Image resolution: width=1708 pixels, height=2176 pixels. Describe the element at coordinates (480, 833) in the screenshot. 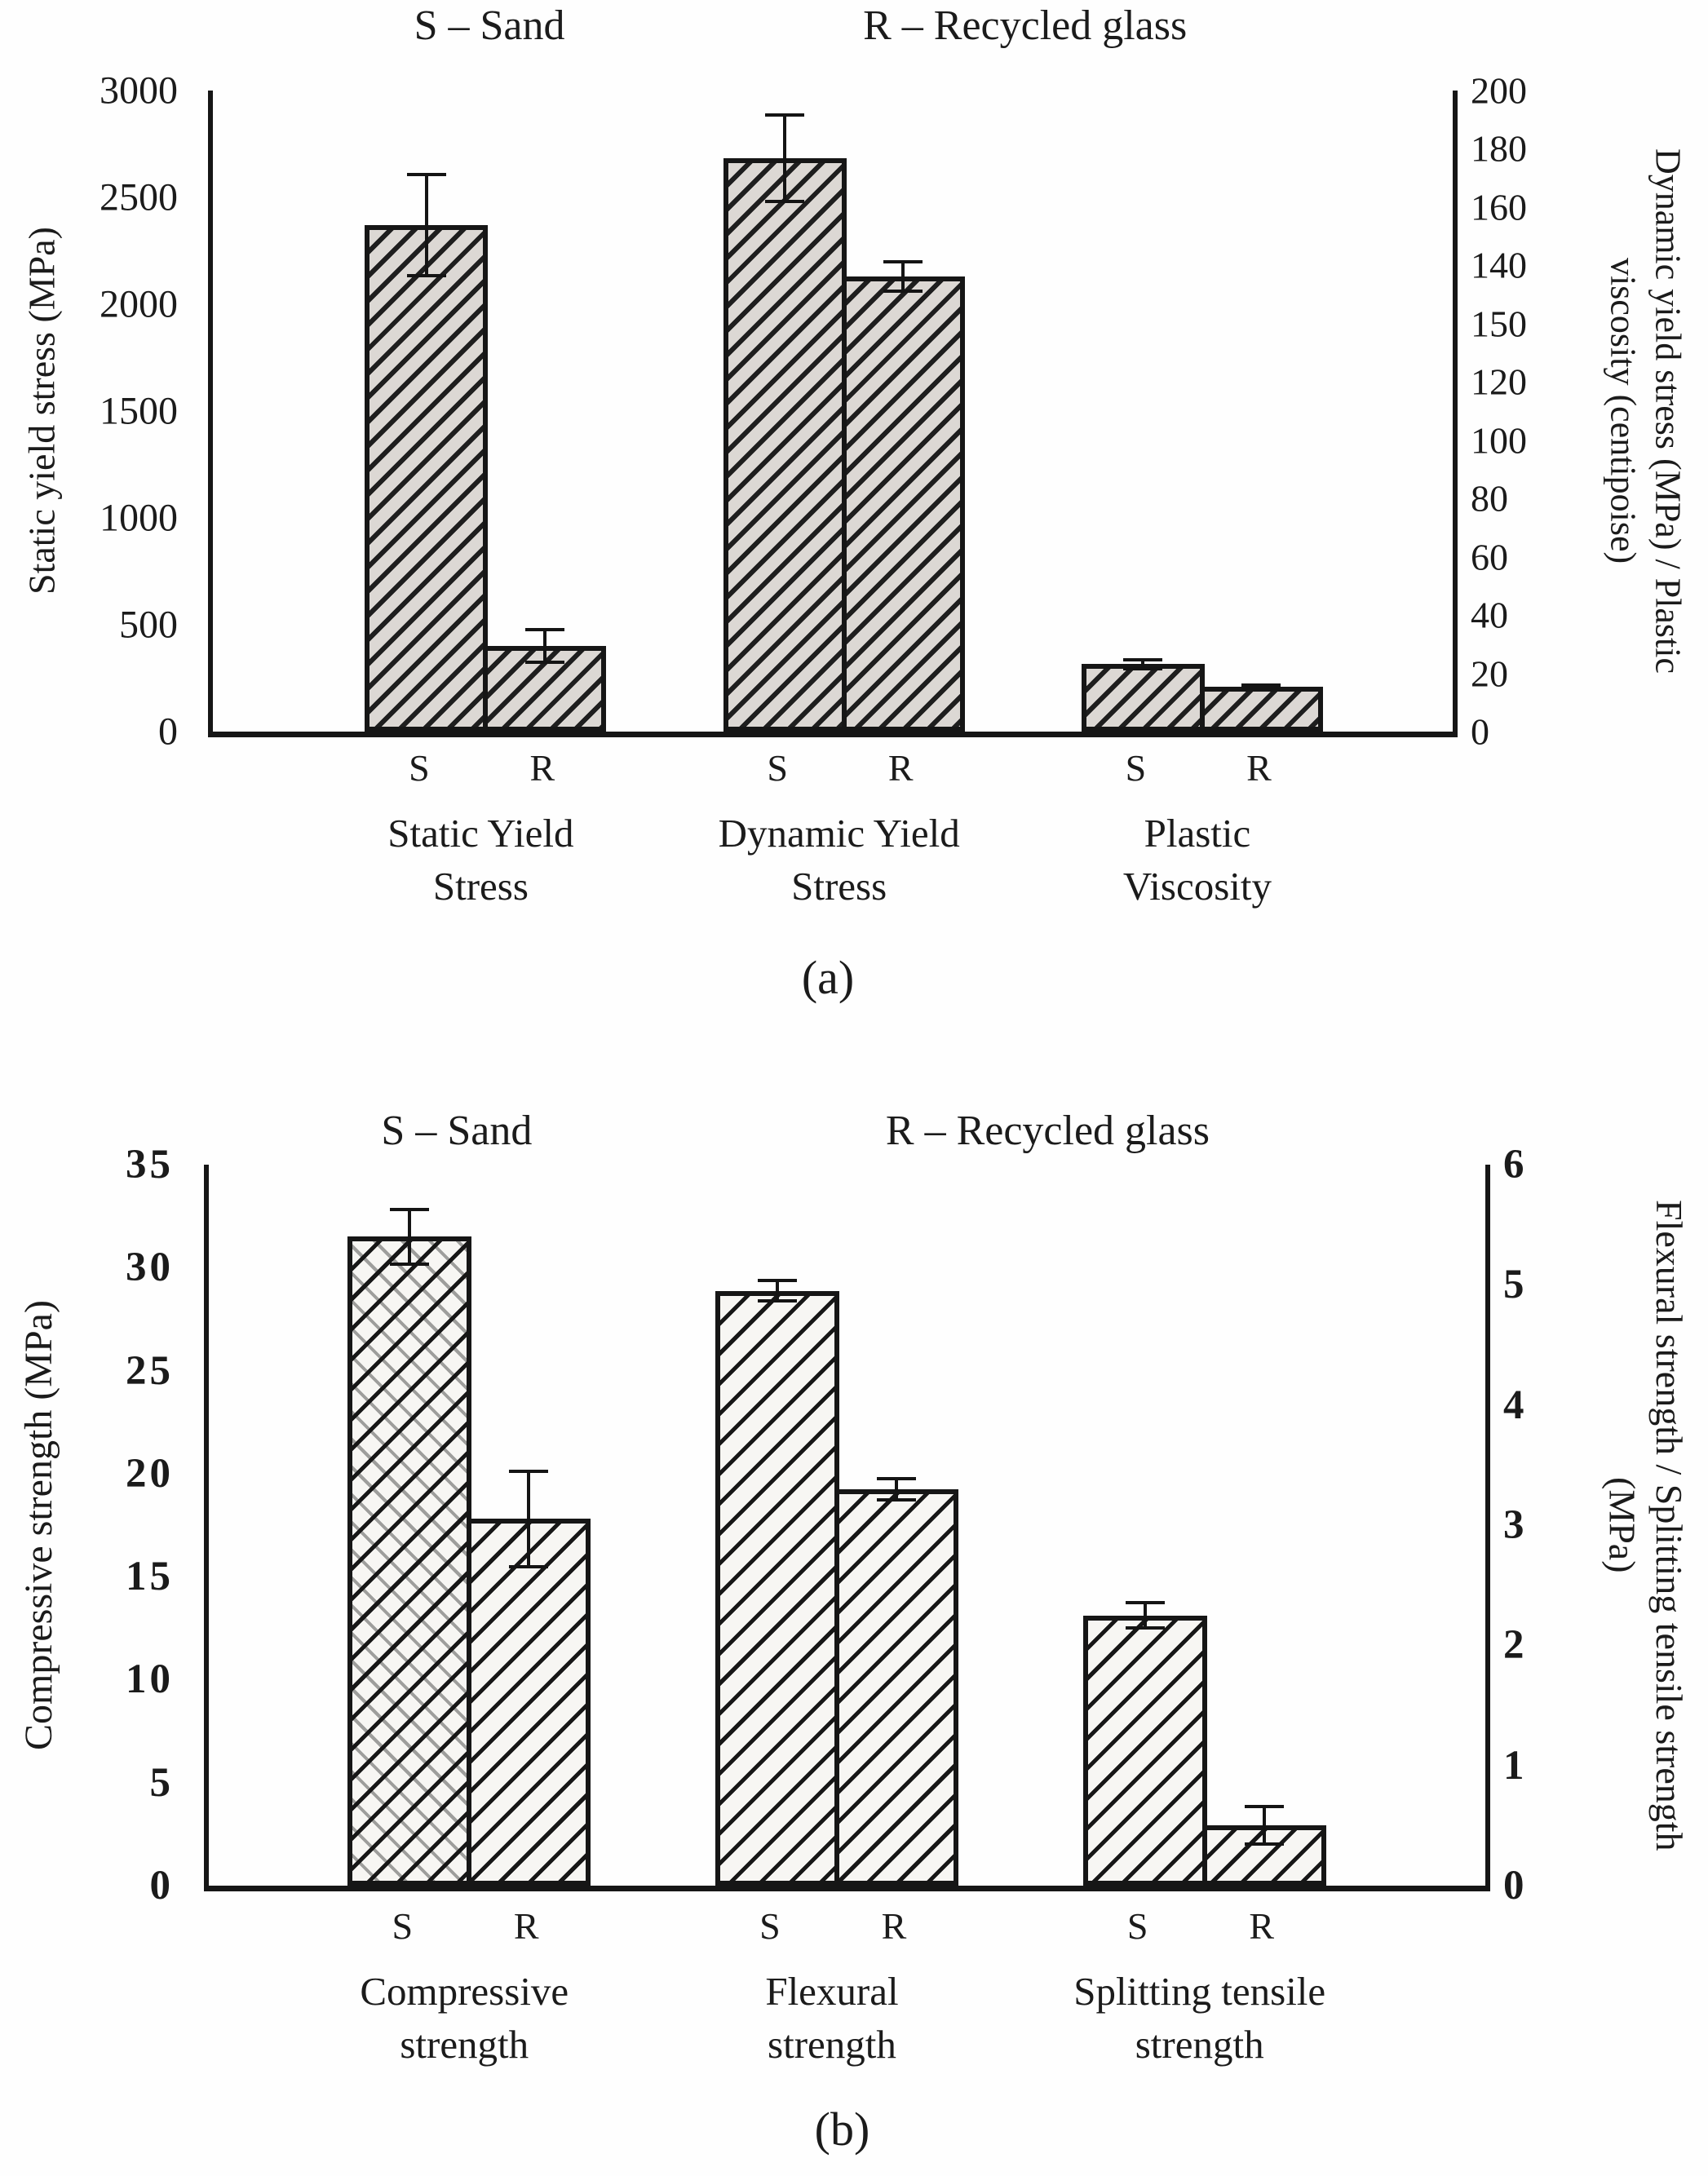

I see `category-label-line: Static Yield` at that location.